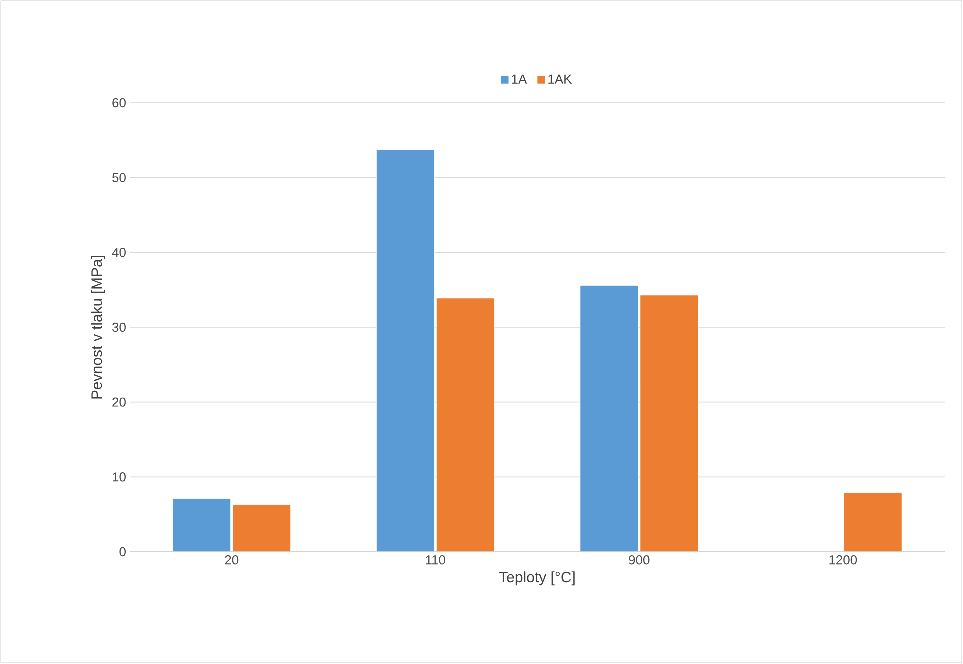  What do you see at coordinates (119, 327) in the screenshot?
I see `y-tick-label: 30` at bounding box center [119, 327].